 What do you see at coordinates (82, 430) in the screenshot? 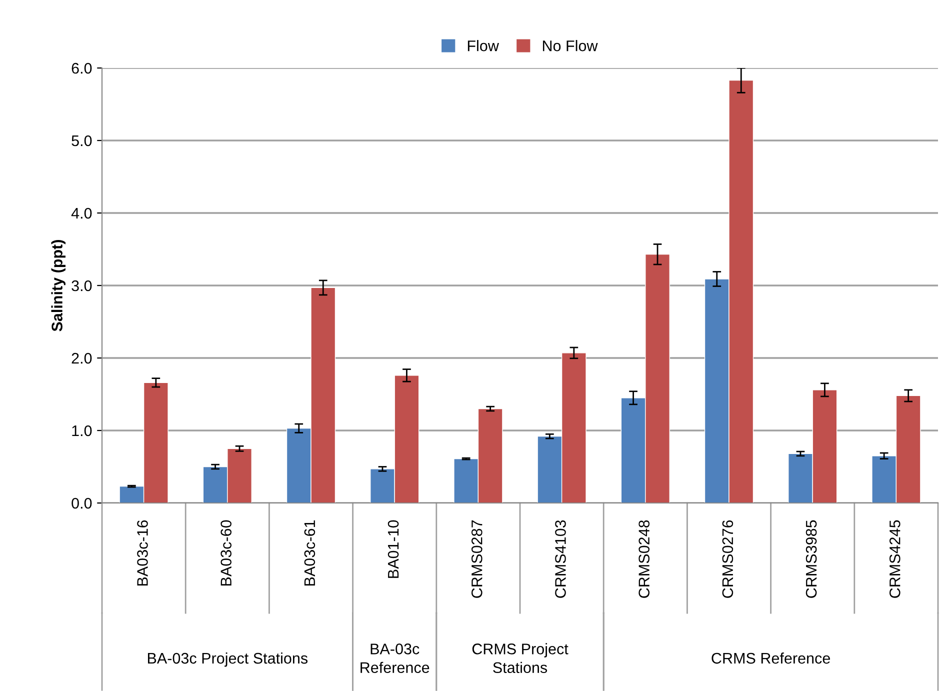
I see `y-tick-label: 1.0` at bounding box center [82, 430].